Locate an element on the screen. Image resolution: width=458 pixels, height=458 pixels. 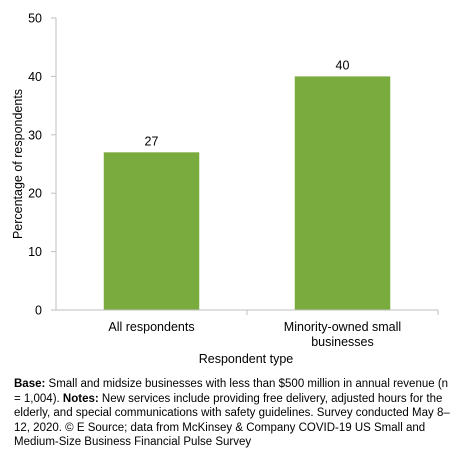
x-category-label: All respondents is located at coordinates (151, 327).